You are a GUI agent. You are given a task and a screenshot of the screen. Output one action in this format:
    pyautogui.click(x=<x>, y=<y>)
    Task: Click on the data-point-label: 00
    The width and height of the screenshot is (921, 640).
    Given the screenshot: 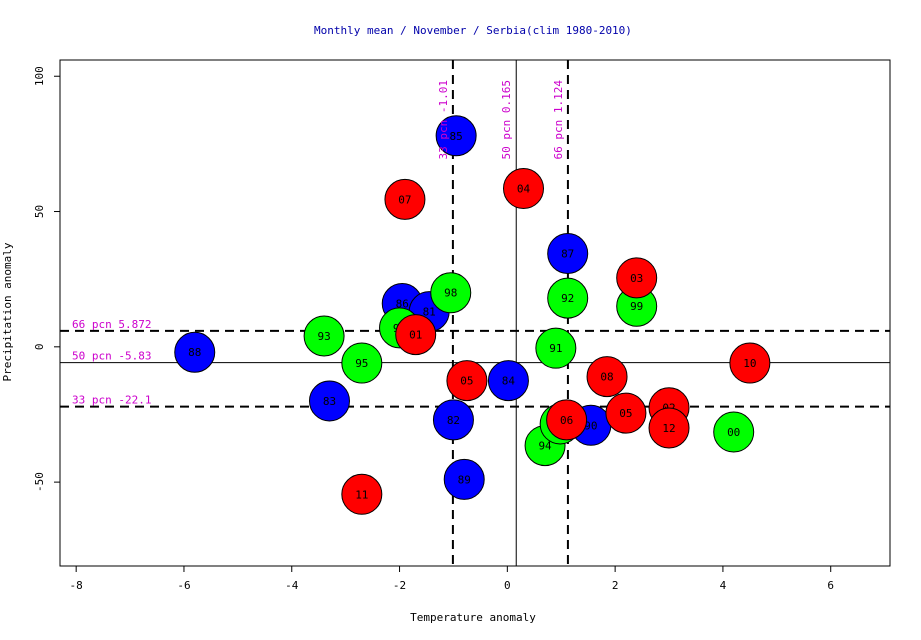 What is the action you would take?
    pyautogui.click(x=733, y=432)
    